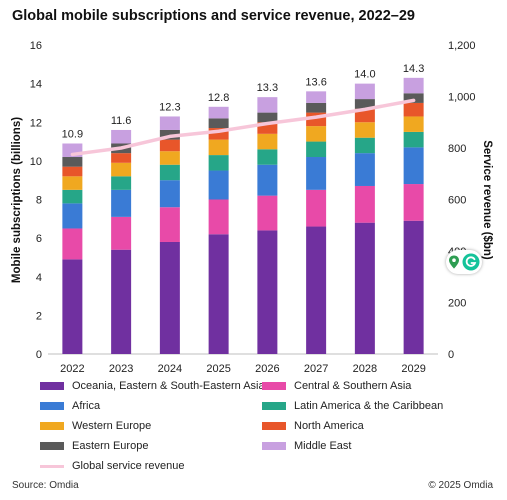 Image resolution: width=507 pixels, height=500 pixels. What do you see at coordinates (243, 127) in the screenshot?
I see `revenue-line` at bounding box center [243, 127].